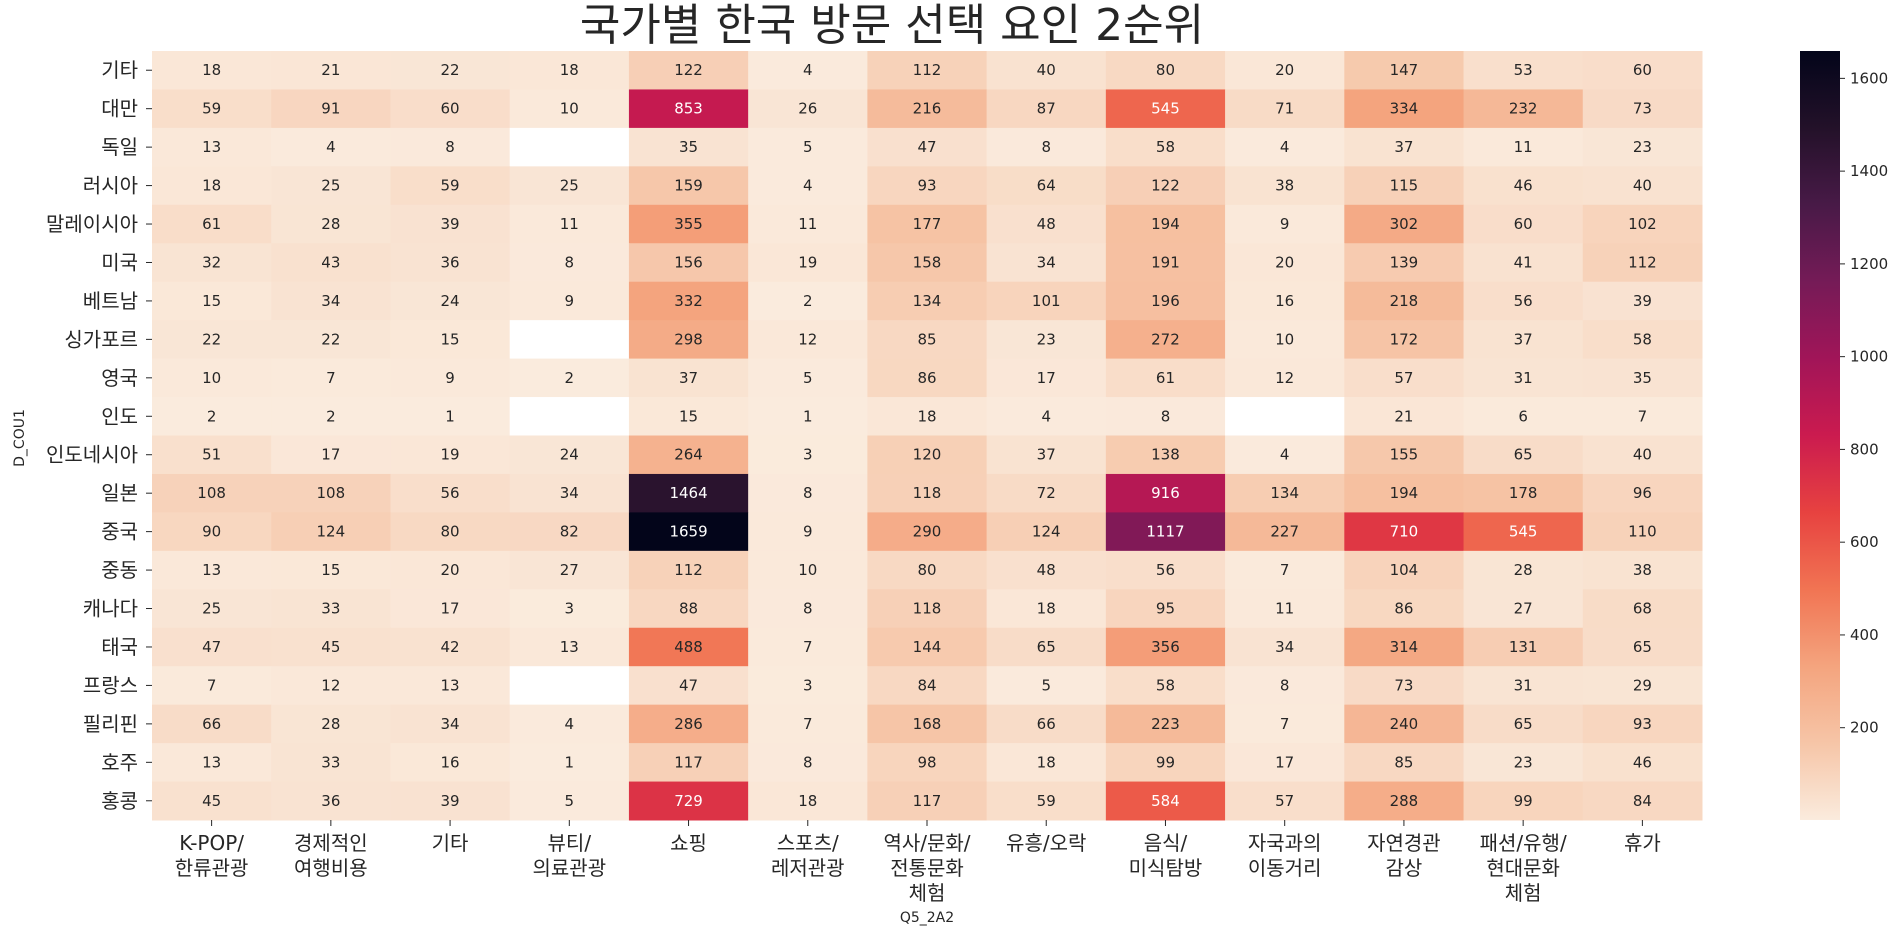 The width and height of the screenshot is (1892, 939). Describe the element at coordinates (119, 493) in the screenshot. I see `y-tick-label: 일본` at that location.